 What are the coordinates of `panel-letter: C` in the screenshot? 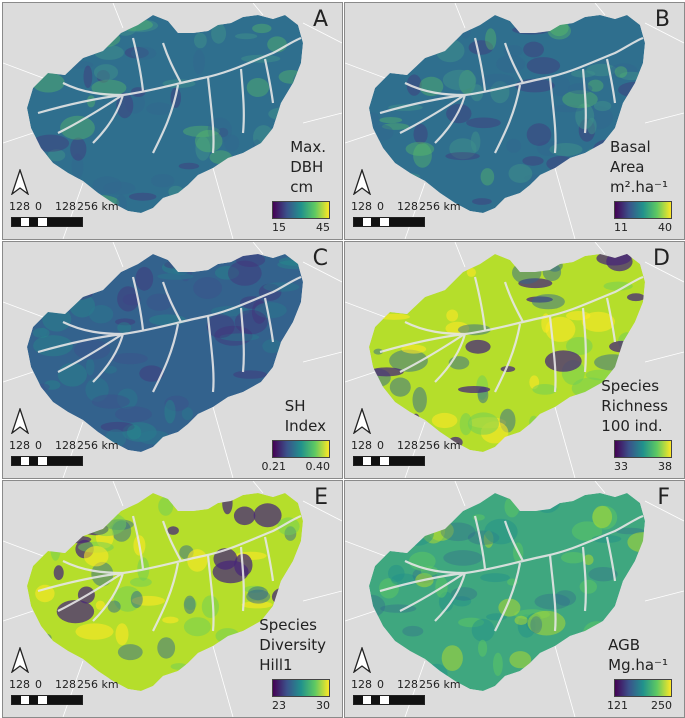 It's located at (320, 258).